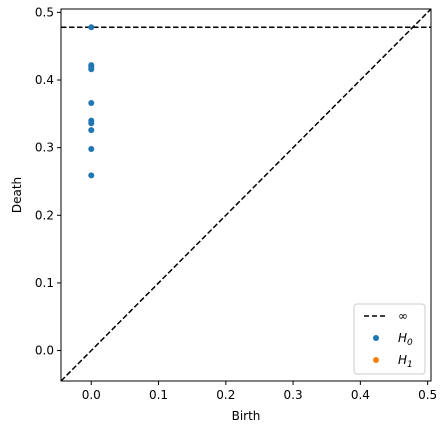 The image size is (448, 434). Describe the element at coordinates (44, 215) in the screenshot. I see `y-tick-label: 0.2` at that location.